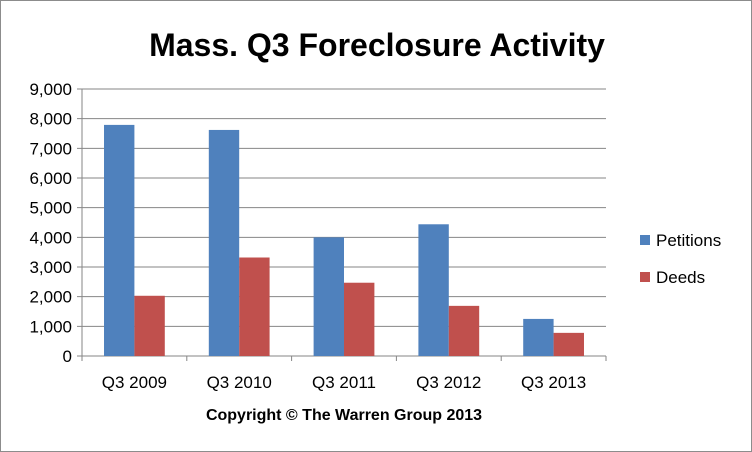 The width and height of the screenshot is (752, 452). What do you see at coordinates (50, 148) in the screenshot?
I see `y-tick-label: 7,000` at bounding box center [50, 148].